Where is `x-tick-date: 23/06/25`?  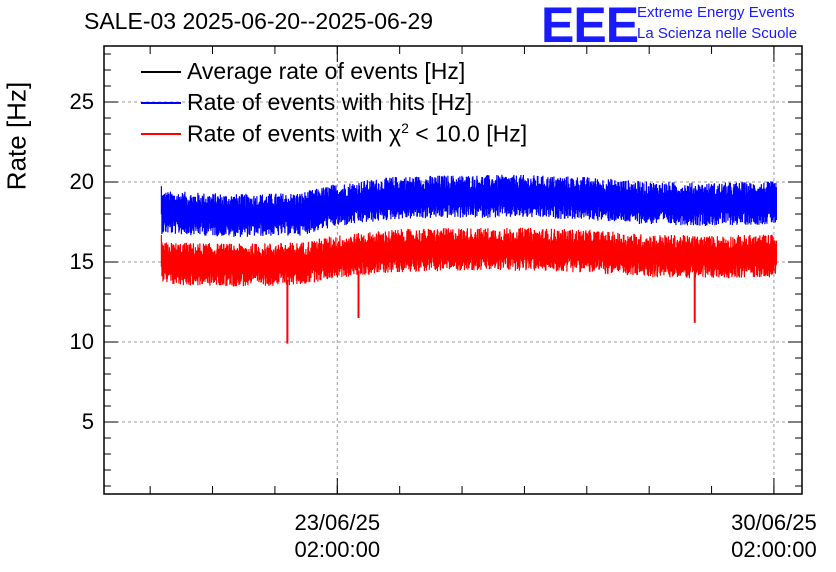
x-tick-date: 23/06/25 is located at coordinates (337, 522).